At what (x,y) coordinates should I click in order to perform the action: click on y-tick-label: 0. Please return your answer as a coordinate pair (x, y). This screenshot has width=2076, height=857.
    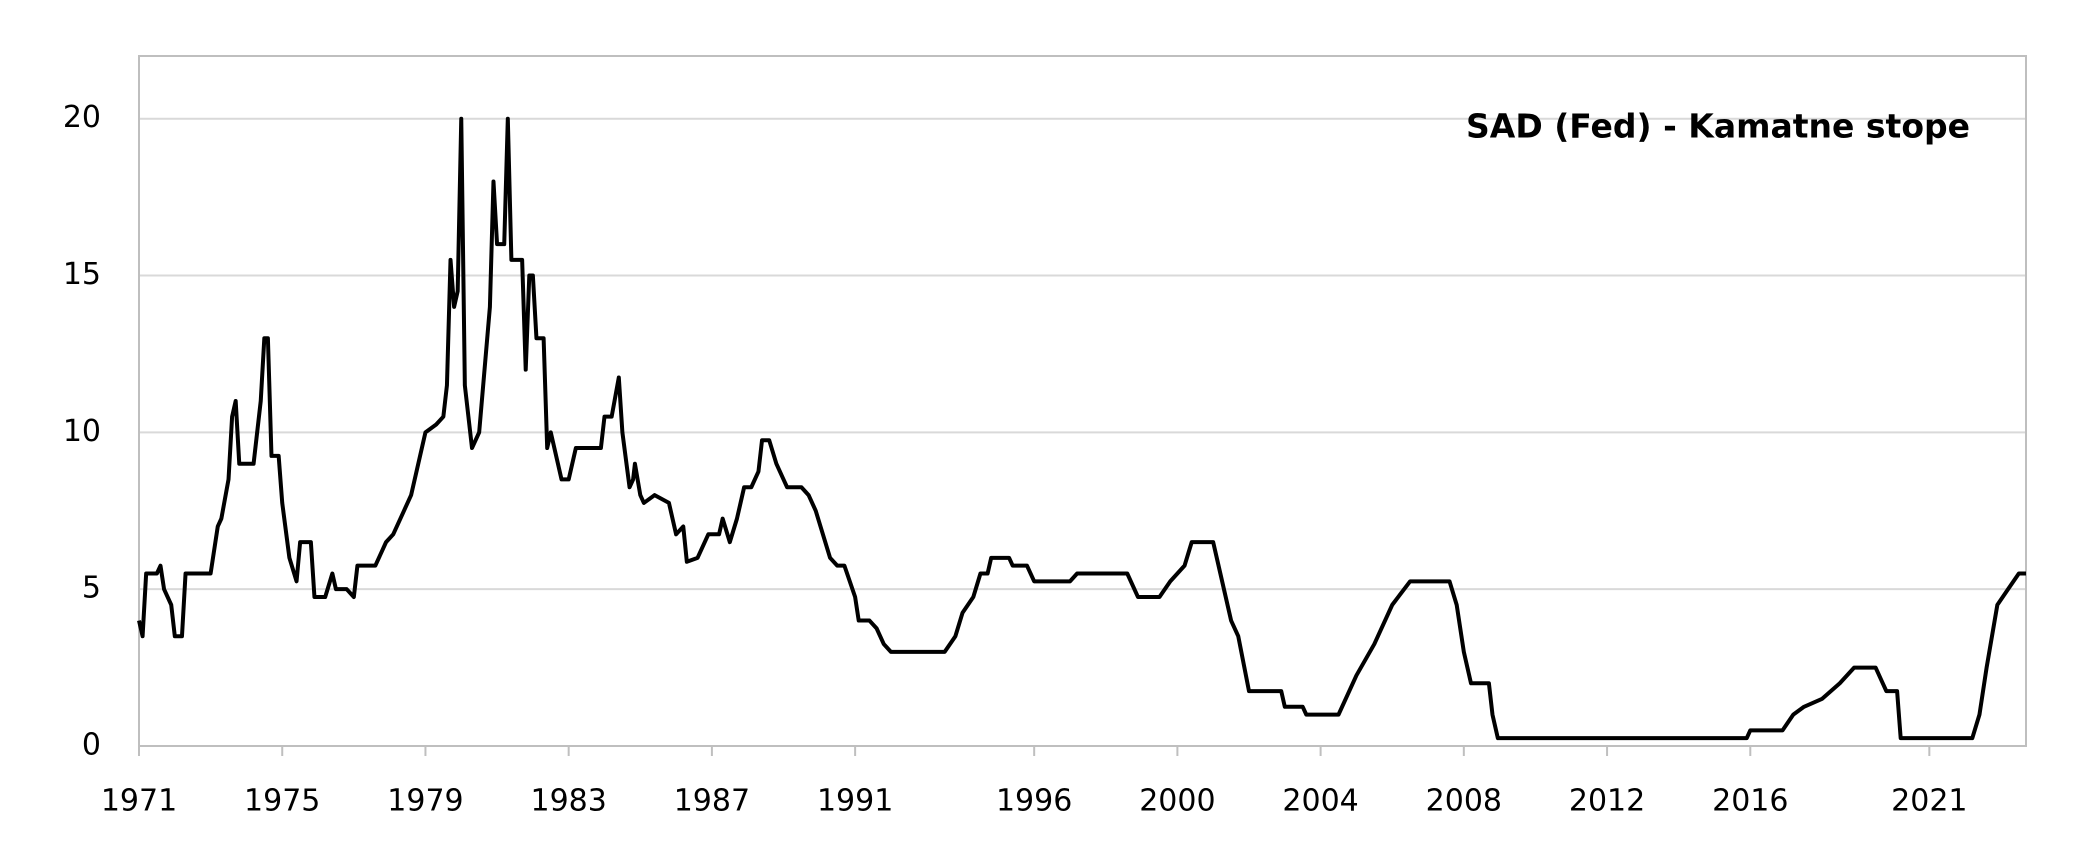
    Looking at the image, I should click on (91, 745).